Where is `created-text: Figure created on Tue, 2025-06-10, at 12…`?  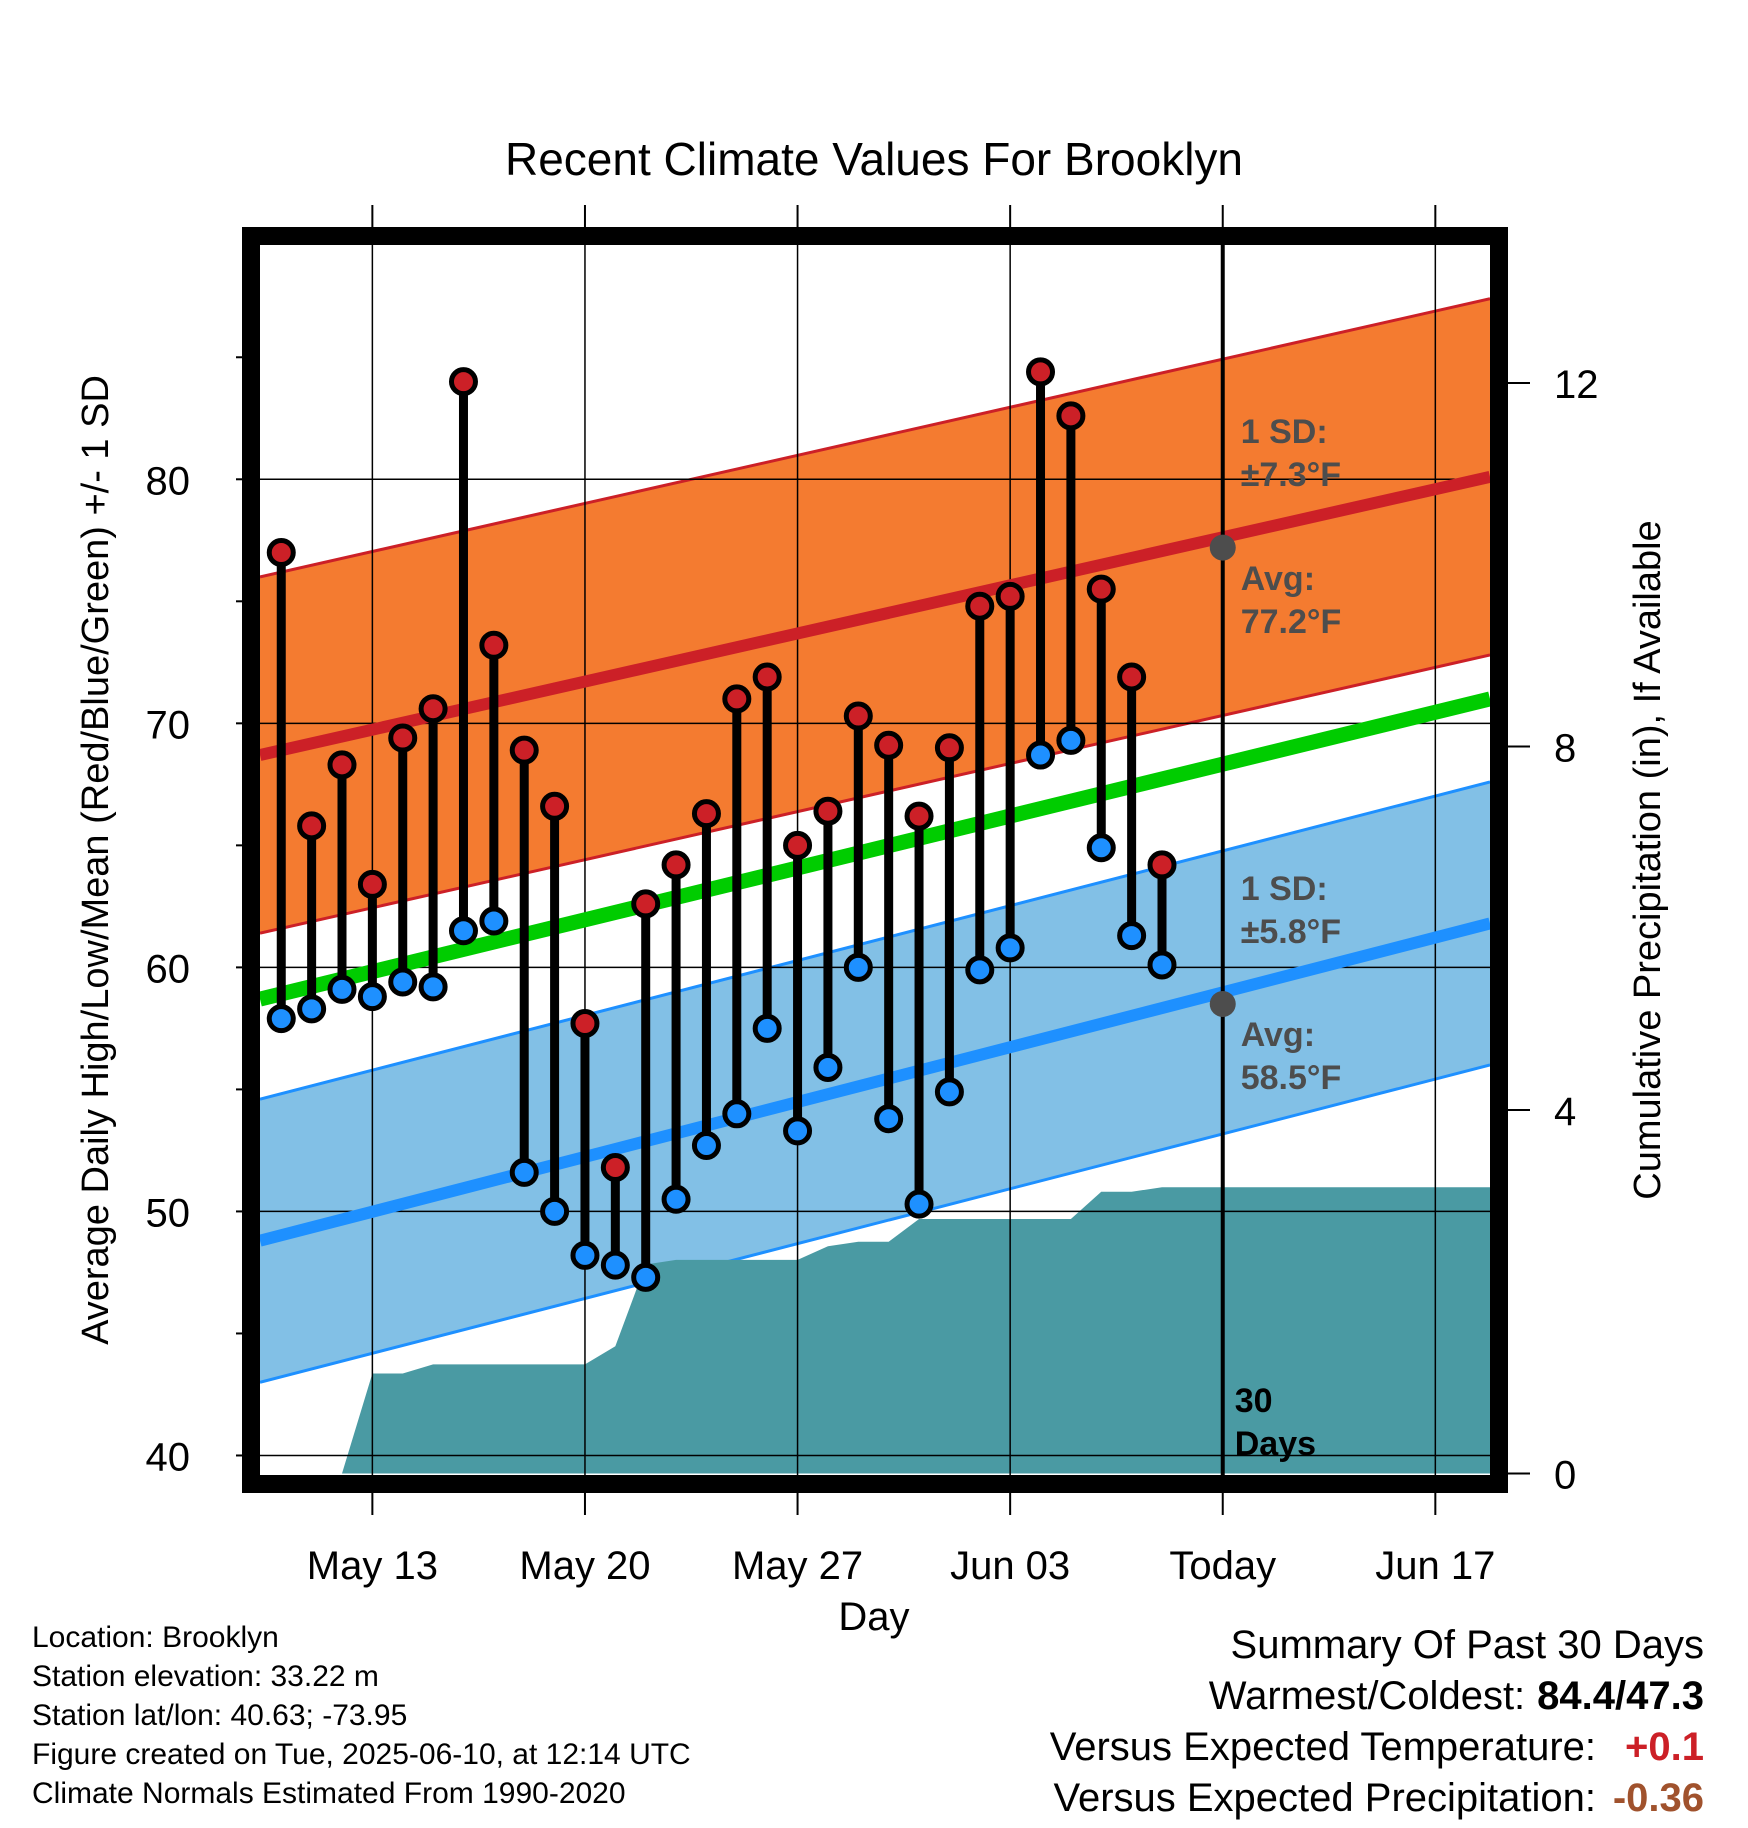 created-text: Figure created on Tue, 2025-06-10, at 12… is located at coordinates (361, 1754).